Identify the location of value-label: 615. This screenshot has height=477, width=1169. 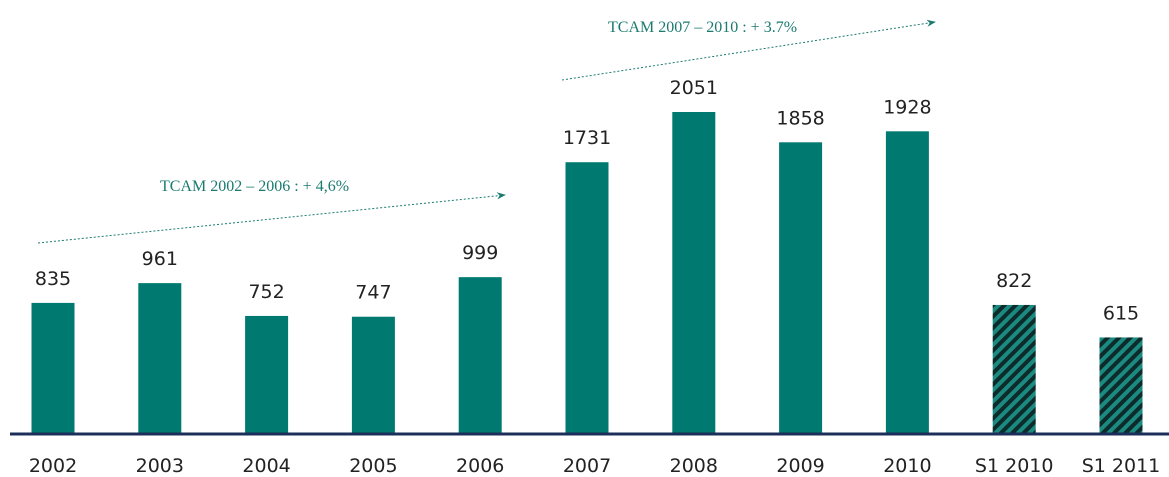
(1121, 313).